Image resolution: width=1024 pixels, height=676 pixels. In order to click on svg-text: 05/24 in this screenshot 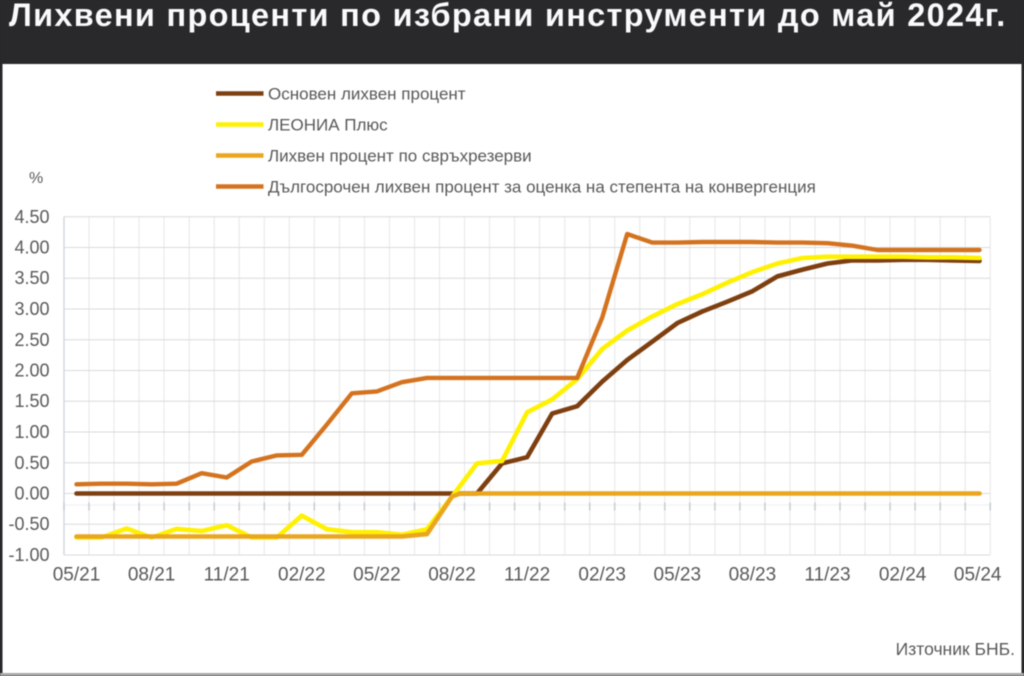, I will do `click(978, 575)`.